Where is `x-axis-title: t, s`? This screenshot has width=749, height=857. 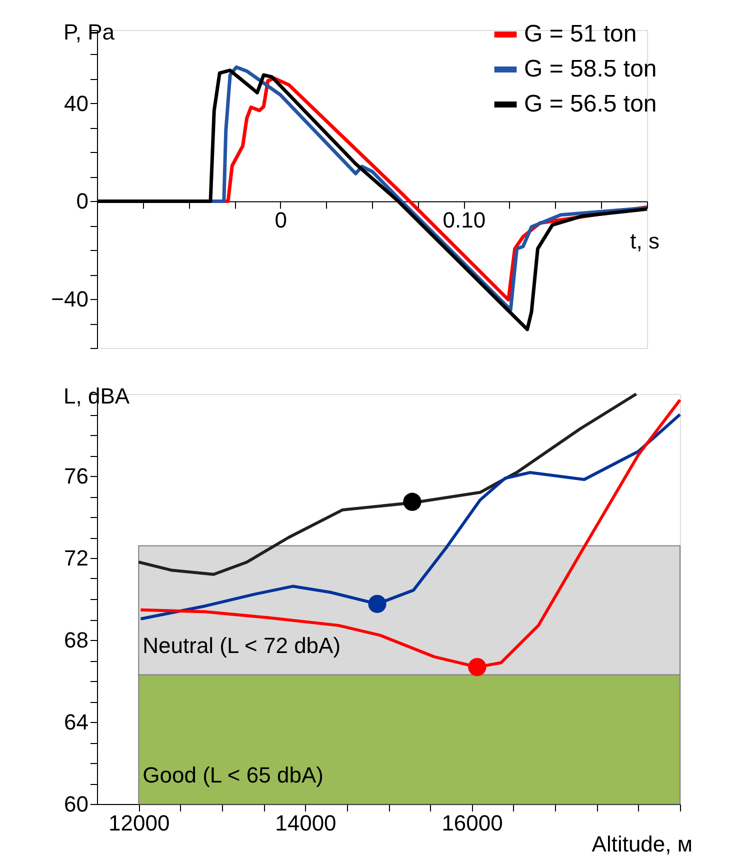 x-axis-title: t, s is located at coordinates (645, 241).